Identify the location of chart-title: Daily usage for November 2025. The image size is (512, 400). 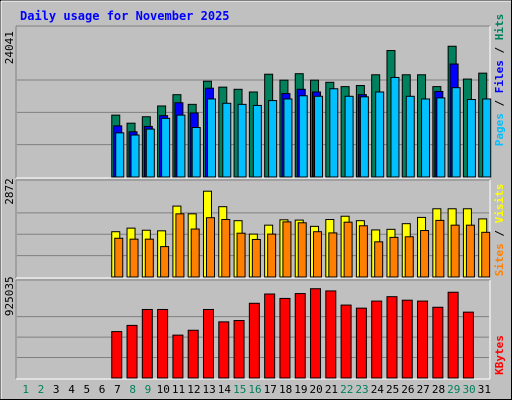
(125, 16).